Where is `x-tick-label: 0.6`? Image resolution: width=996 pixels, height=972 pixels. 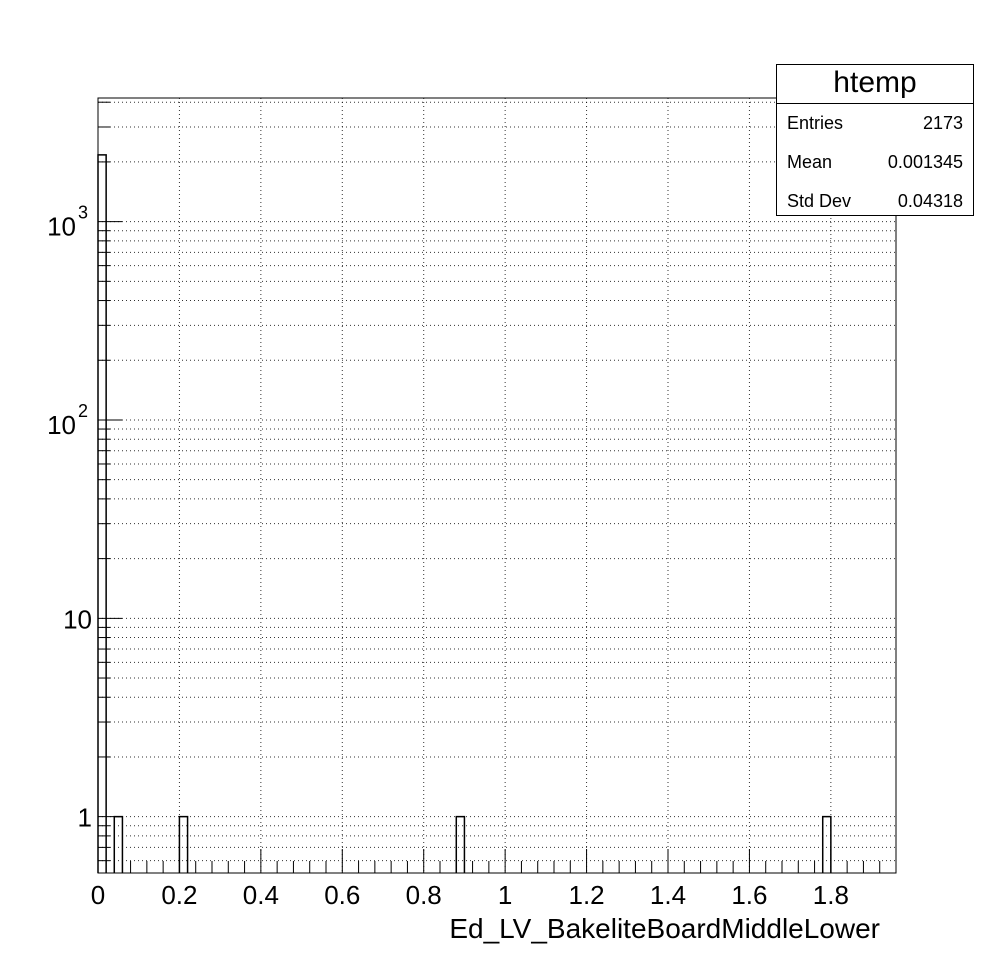 x-tick-label: 0.6 is located at coordinates (342, 895).